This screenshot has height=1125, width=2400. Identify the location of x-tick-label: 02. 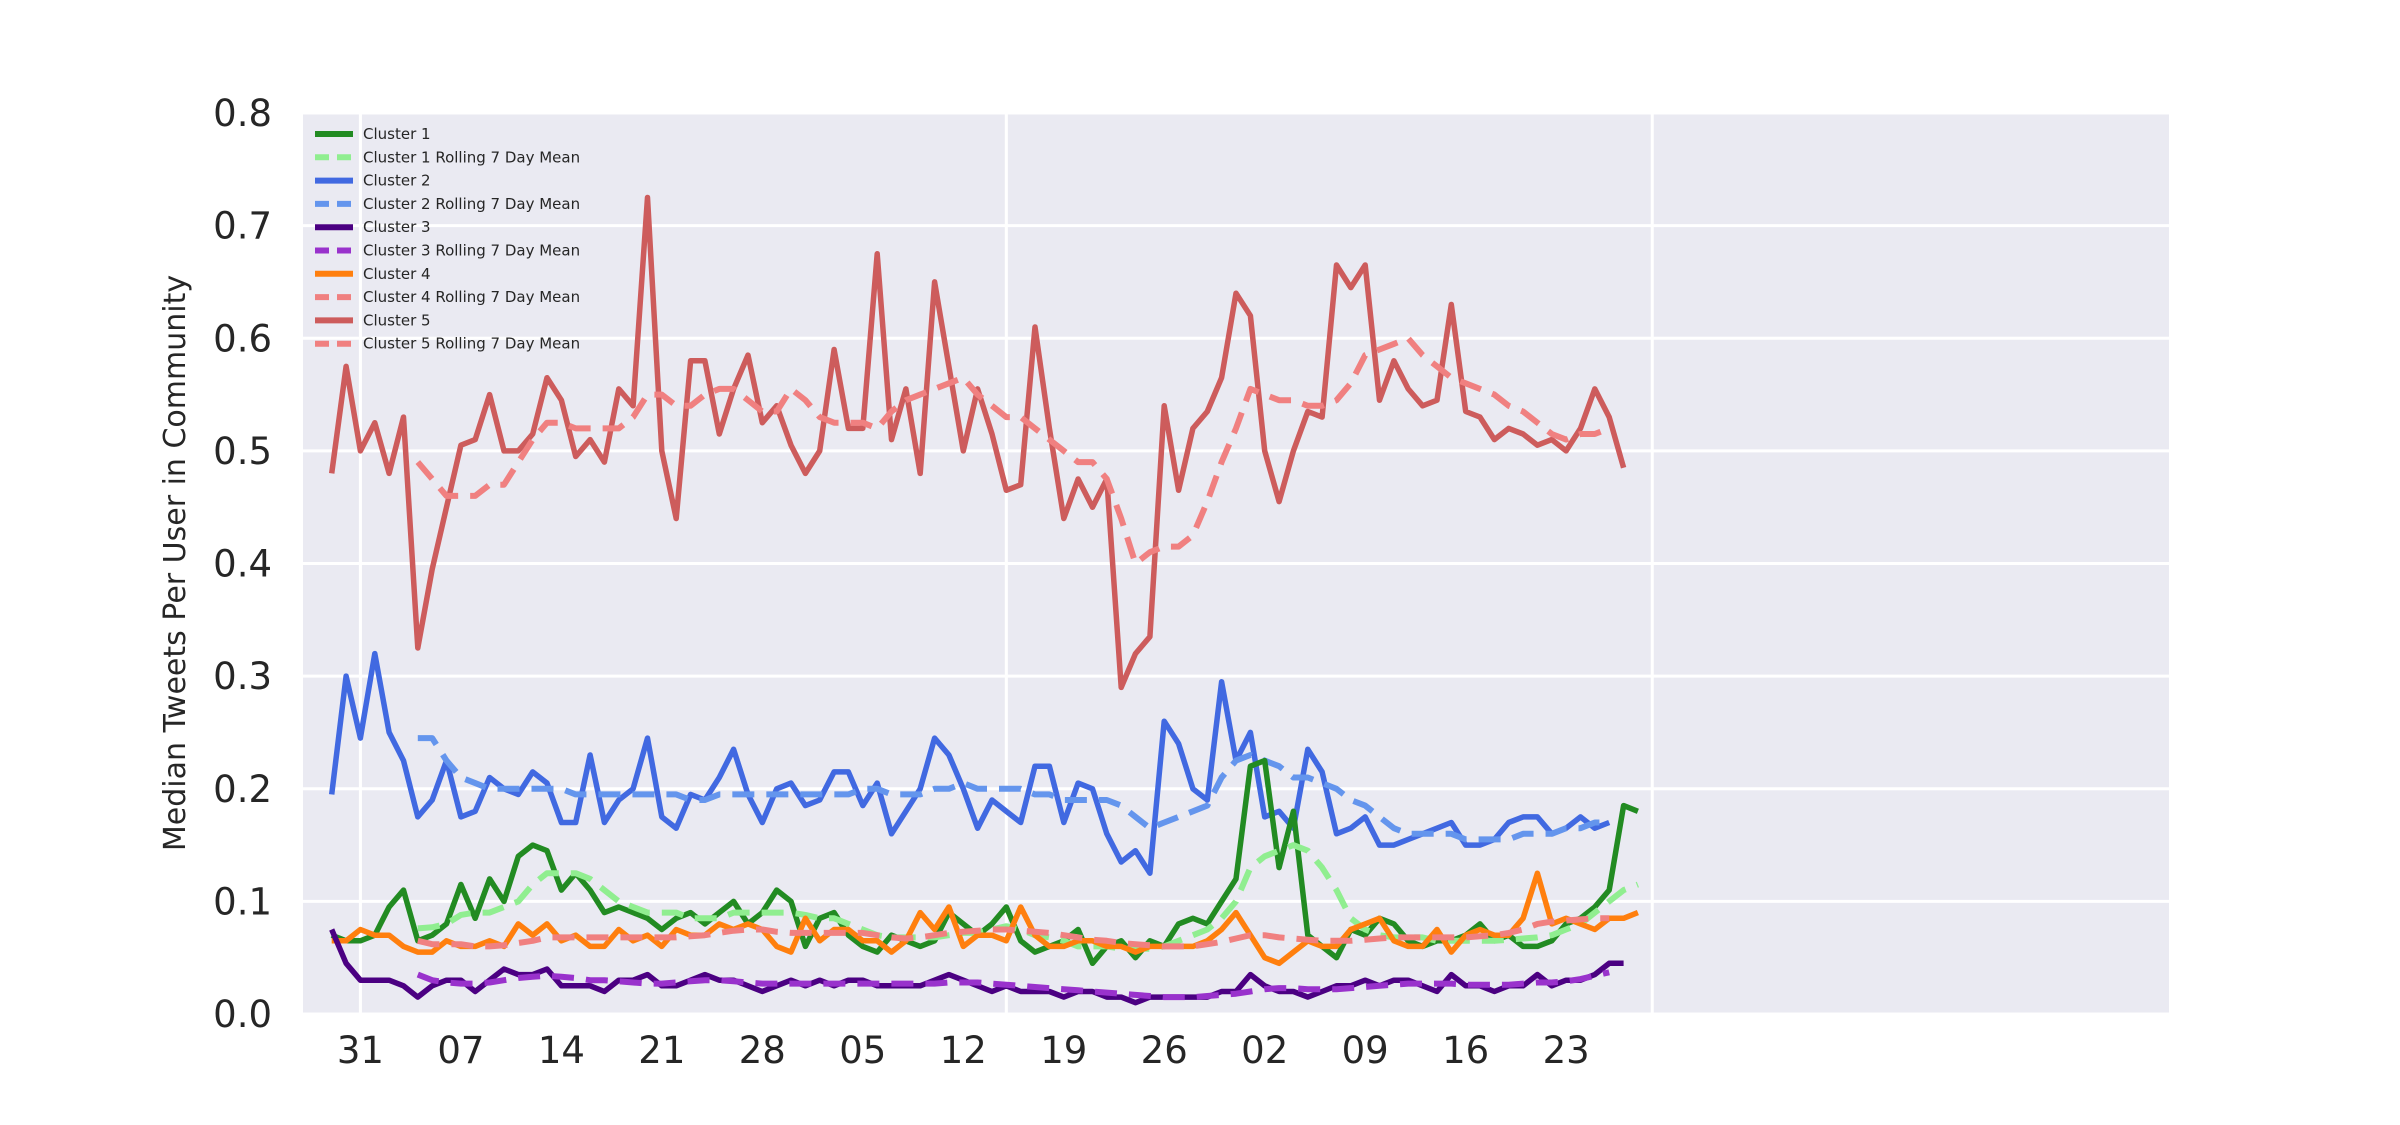
(1264, 1050).